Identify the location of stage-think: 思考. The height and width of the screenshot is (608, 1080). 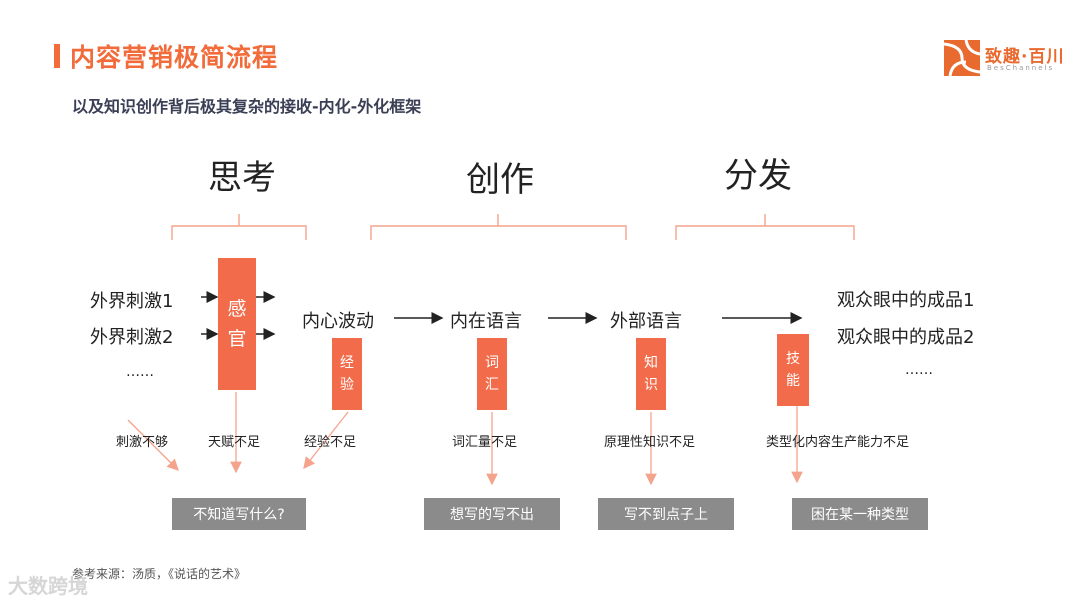
(242, 178).